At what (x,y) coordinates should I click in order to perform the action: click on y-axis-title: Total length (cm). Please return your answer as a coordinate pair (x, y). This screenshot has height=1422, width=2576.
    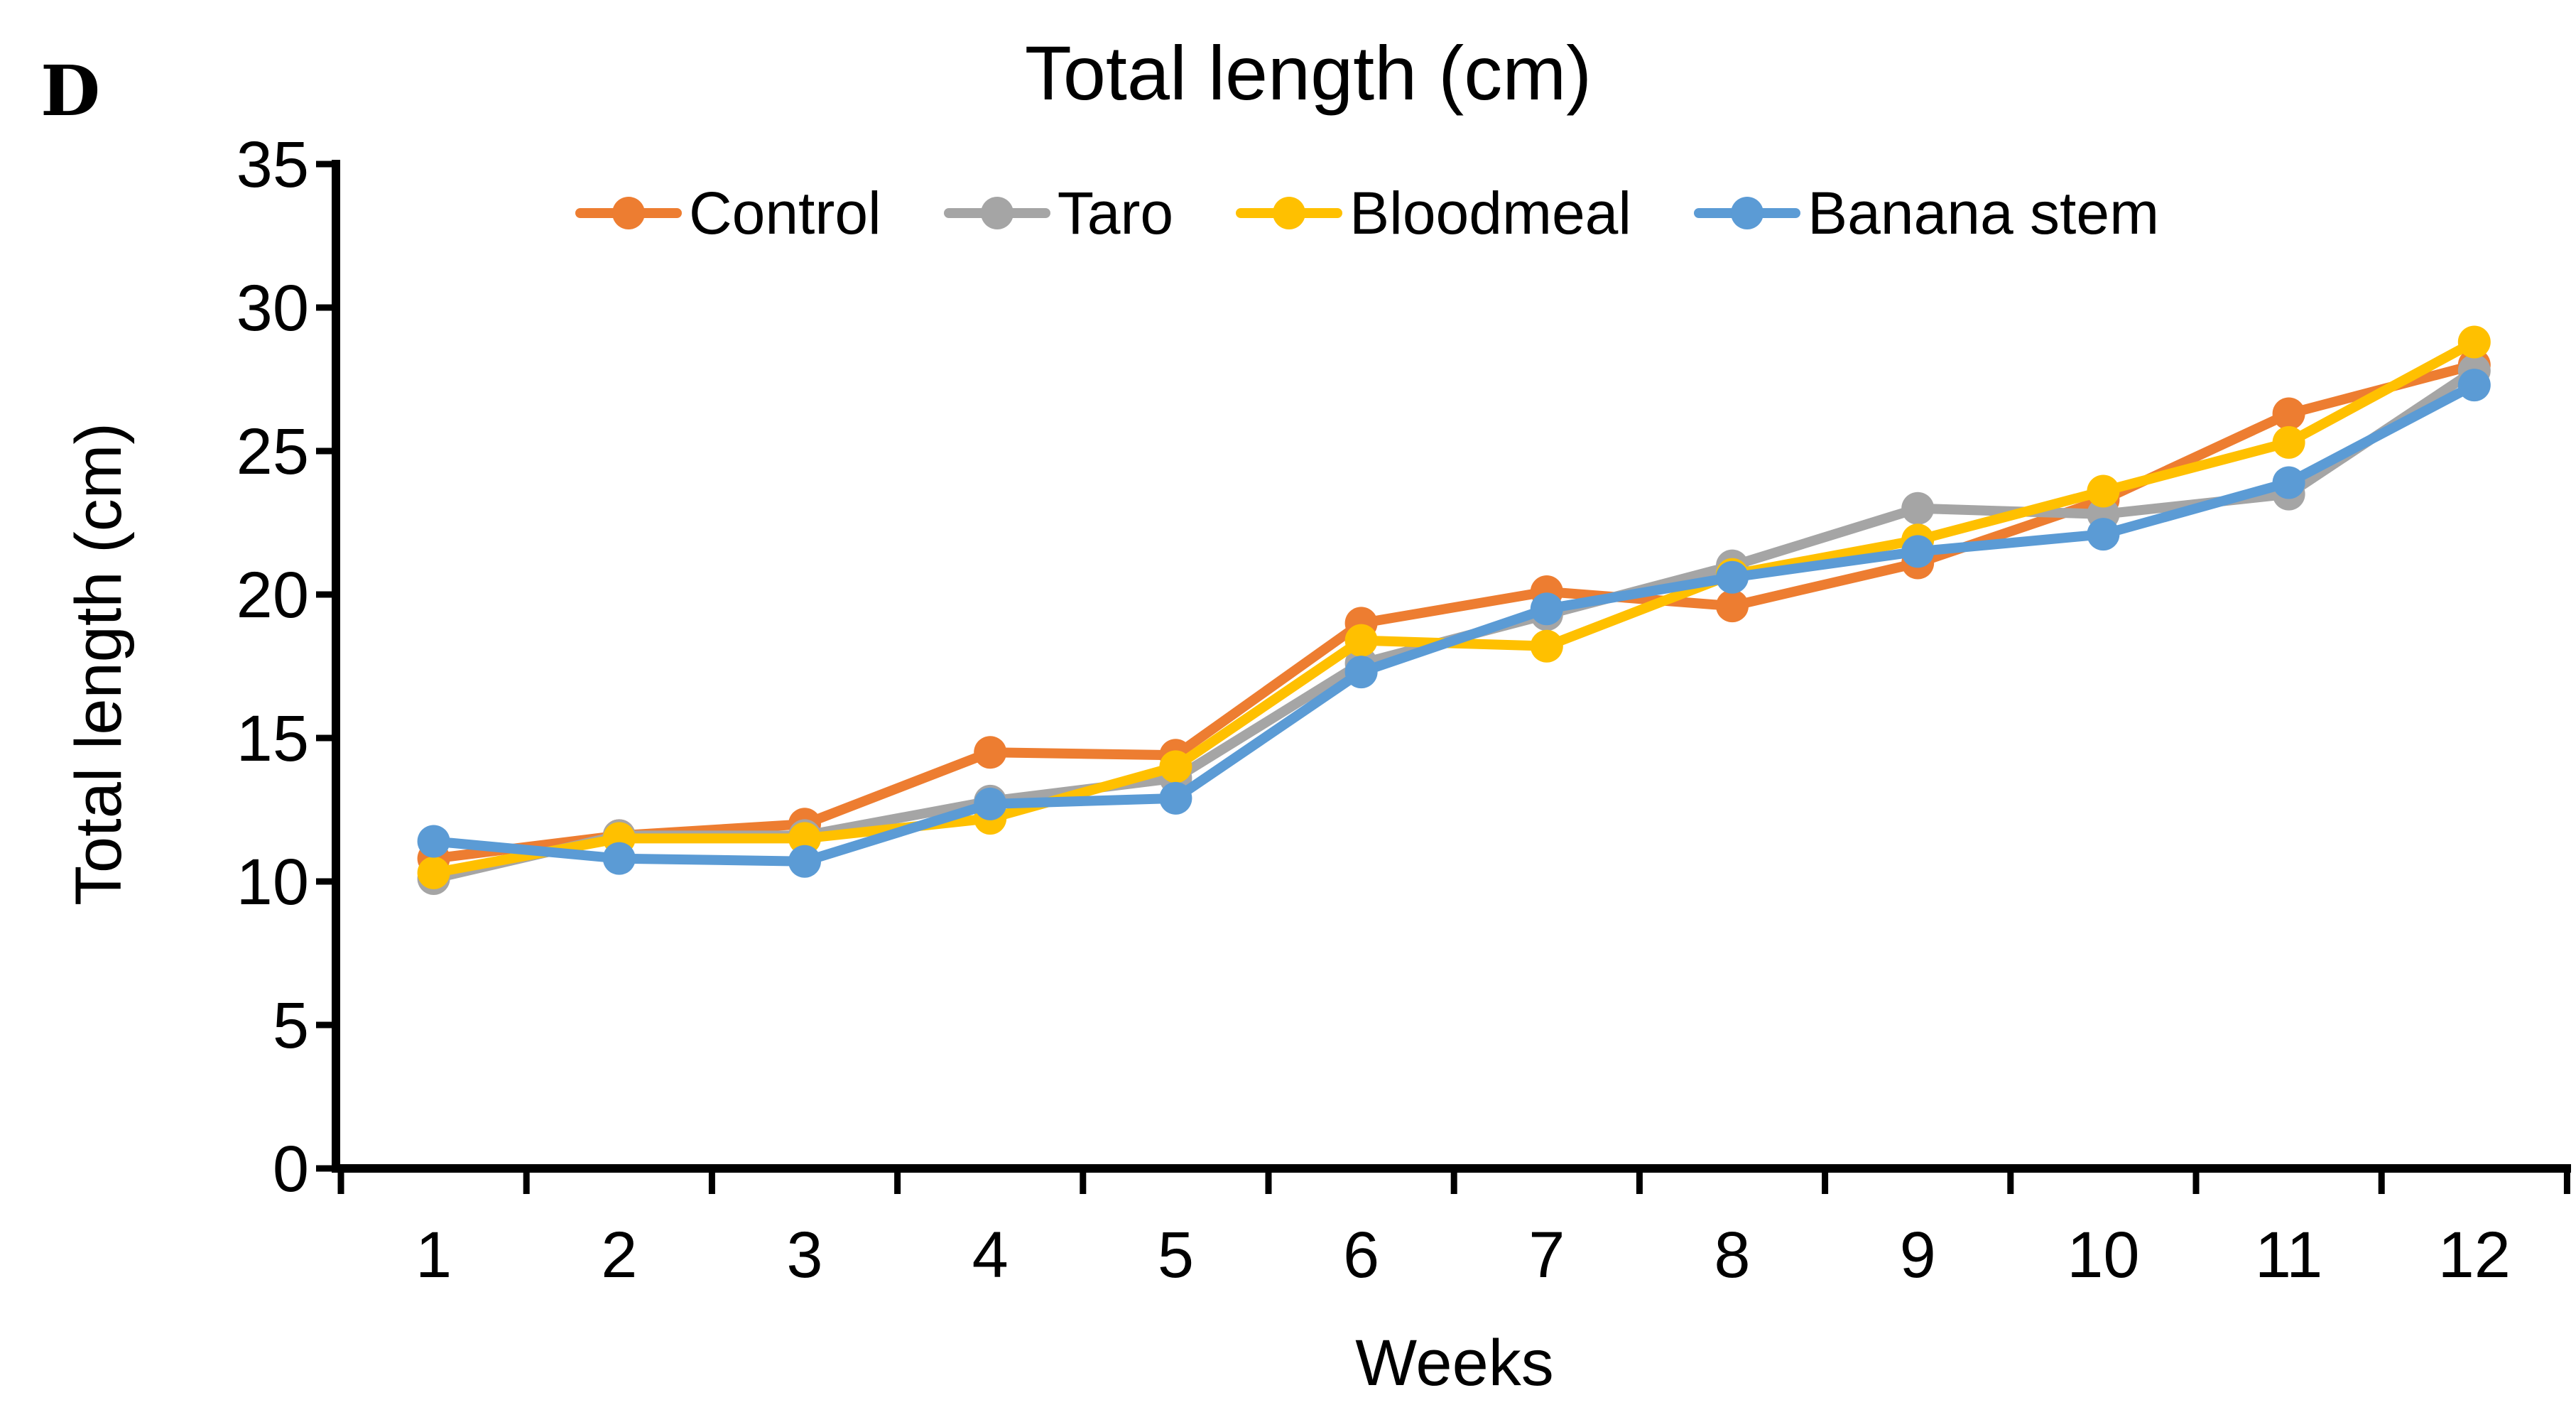
    Looking at the image, I should click on (99, 665).